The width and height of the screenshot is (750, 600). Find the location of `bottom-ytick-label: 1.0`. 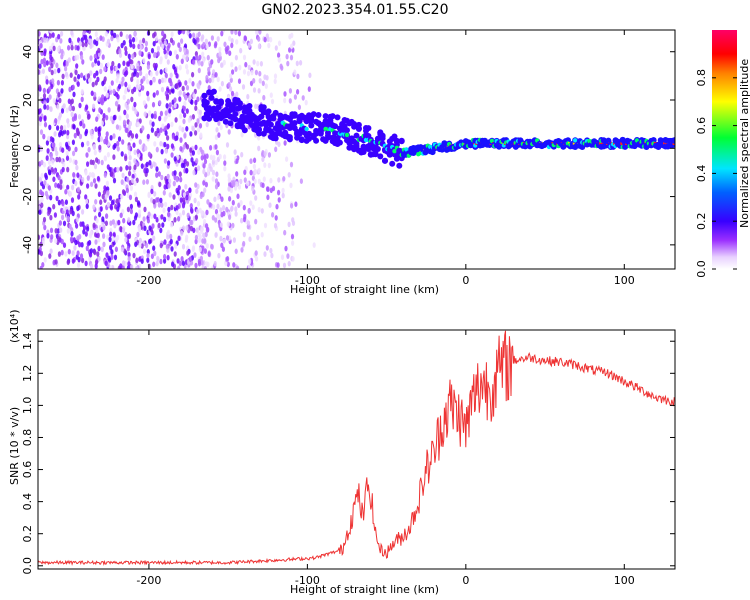

bottom-ytick-label: 1.0 is located at coordinates (27, 406).